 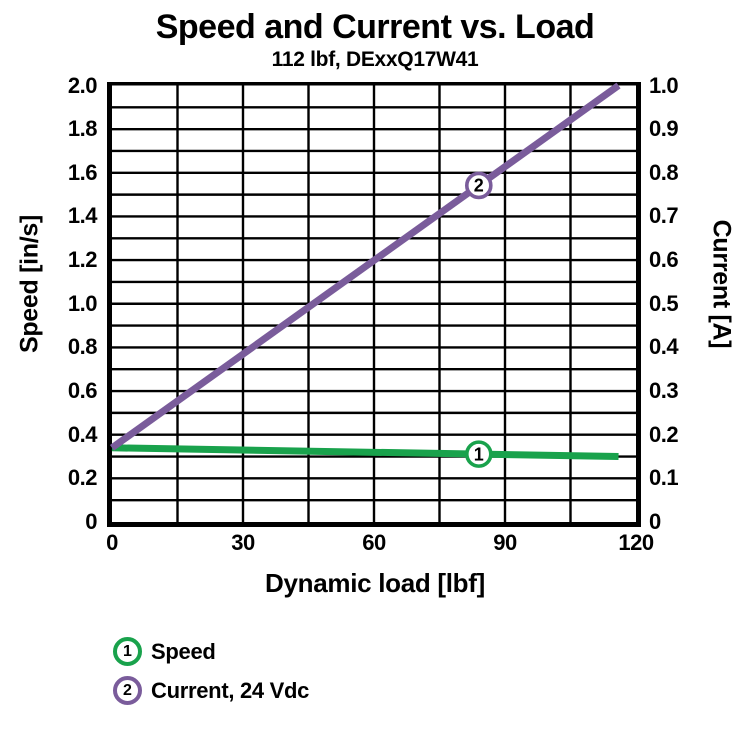 I want to click on y-right-tick-label: 0.6, so click(x=664, y=260).